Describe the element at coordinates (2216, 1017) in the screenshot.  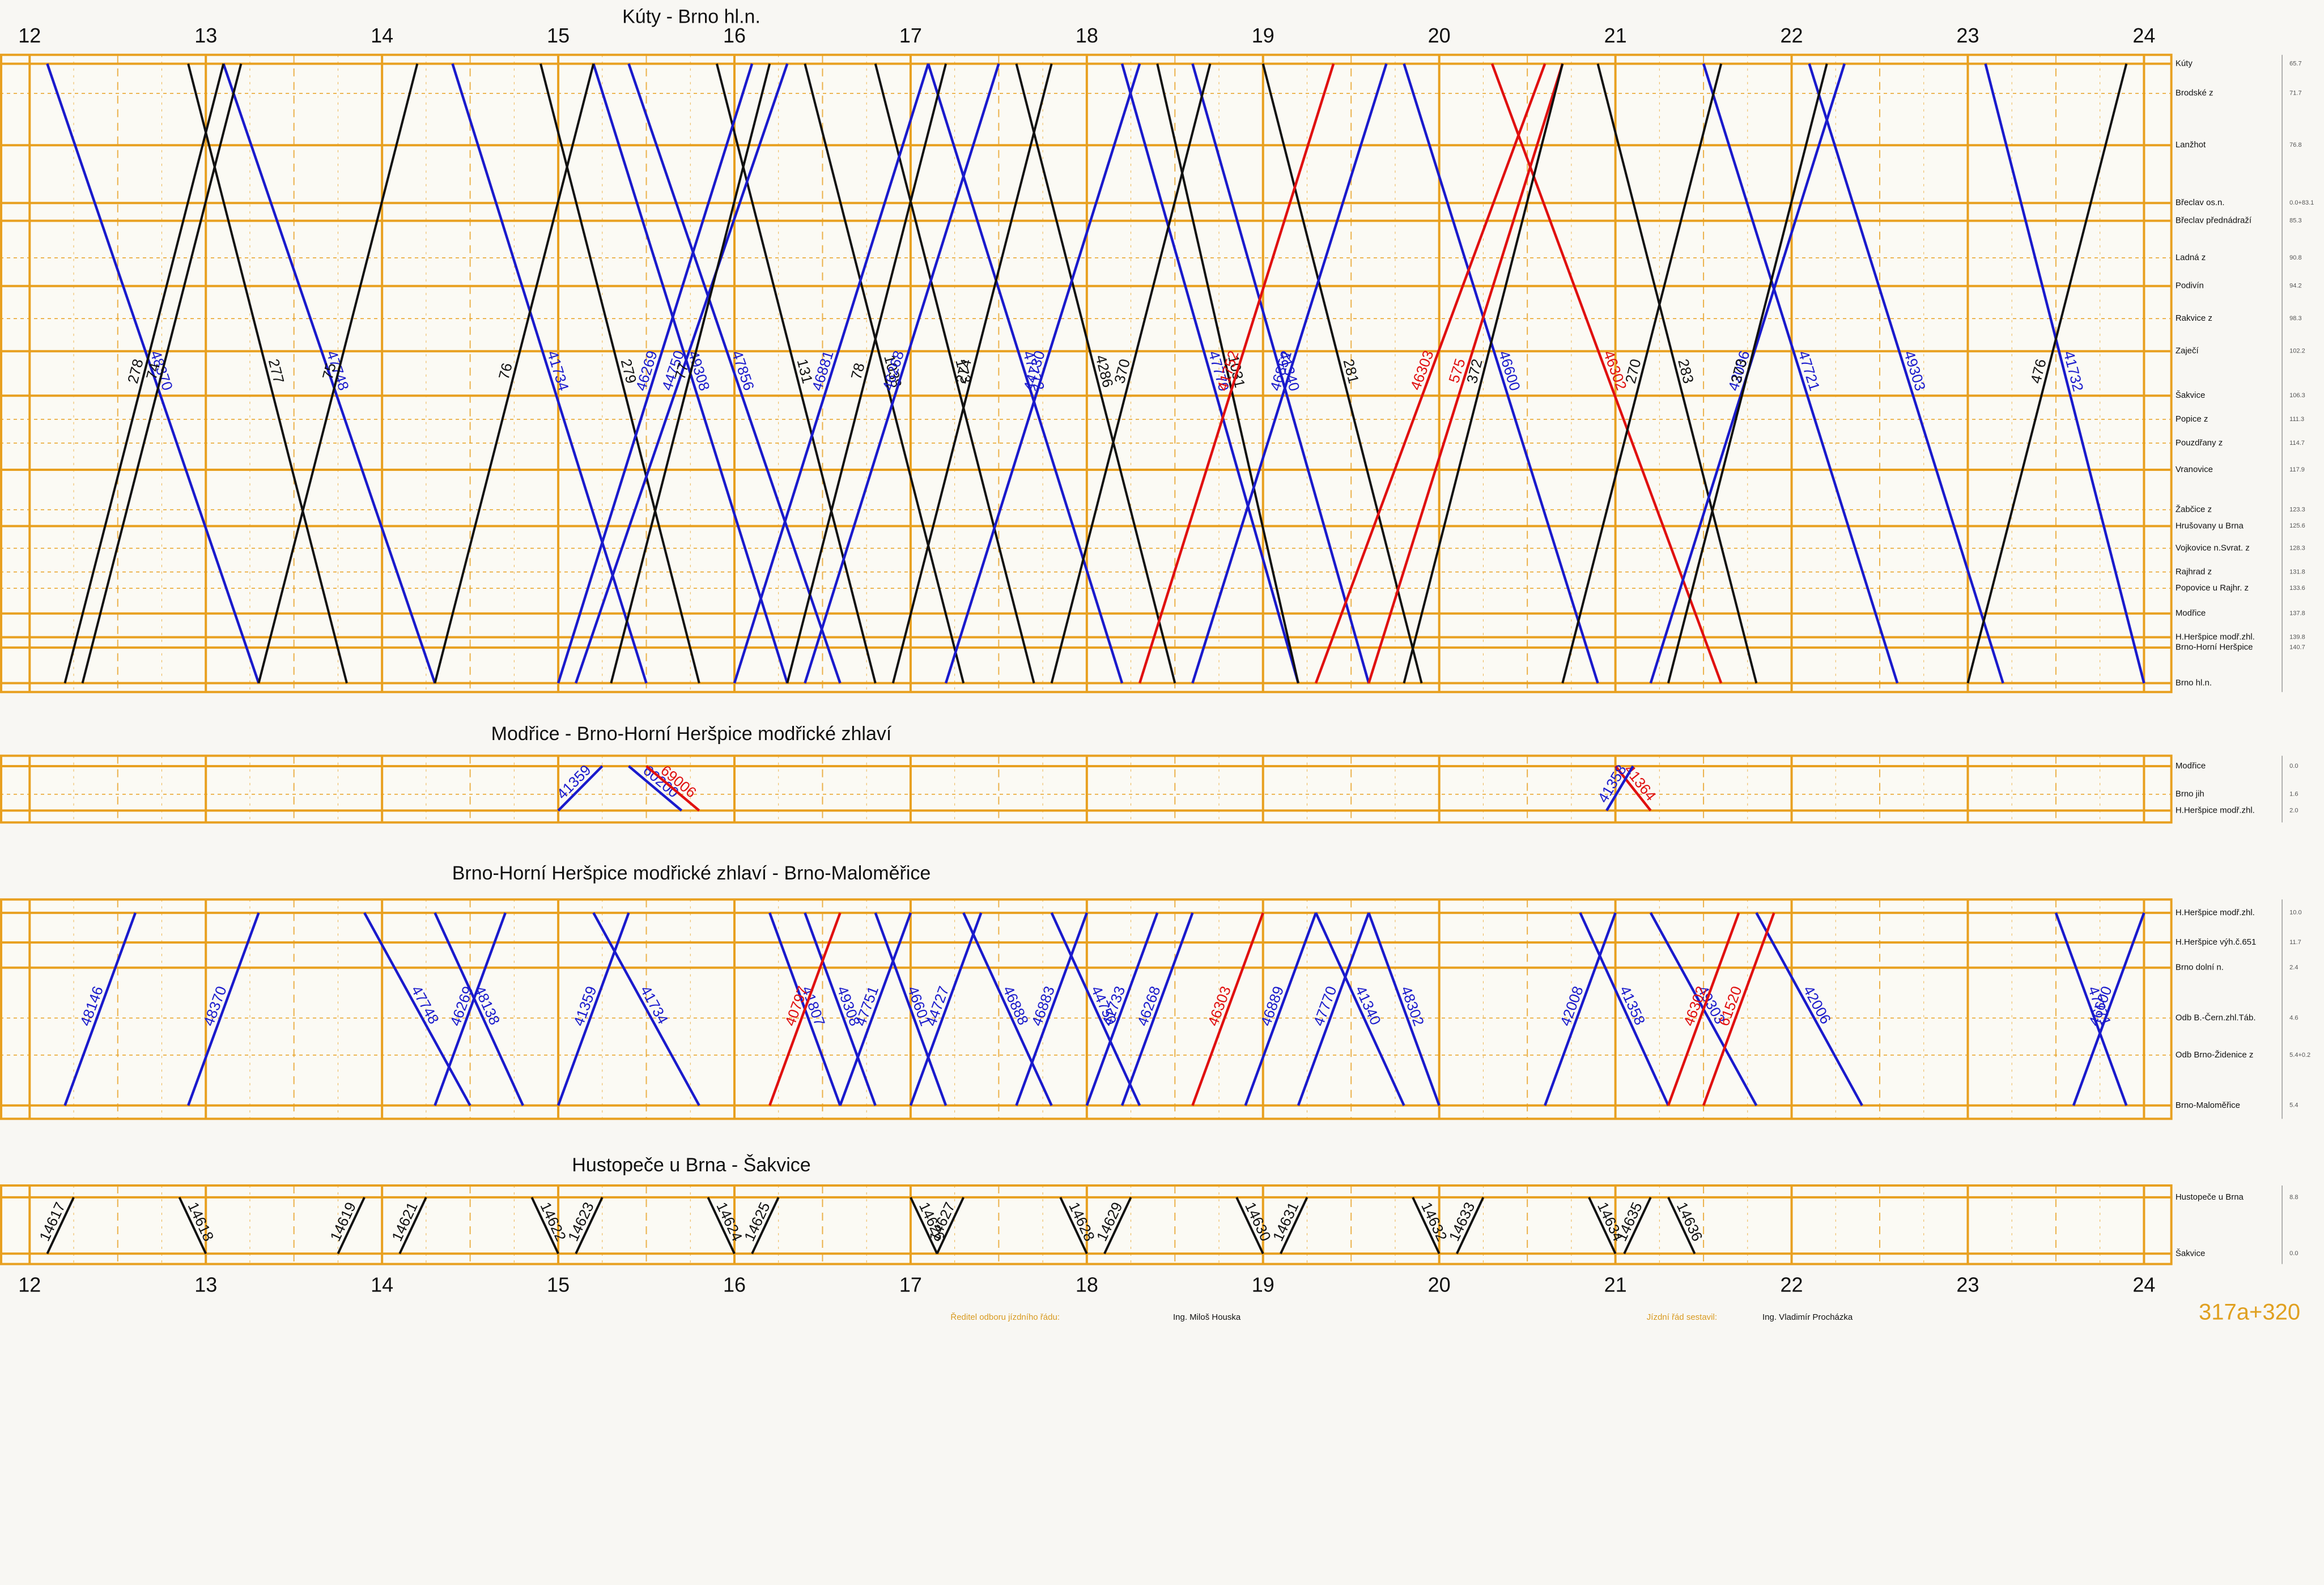
I see `station-name: Odb B.-Čern.zhl.Táb.` at that location.